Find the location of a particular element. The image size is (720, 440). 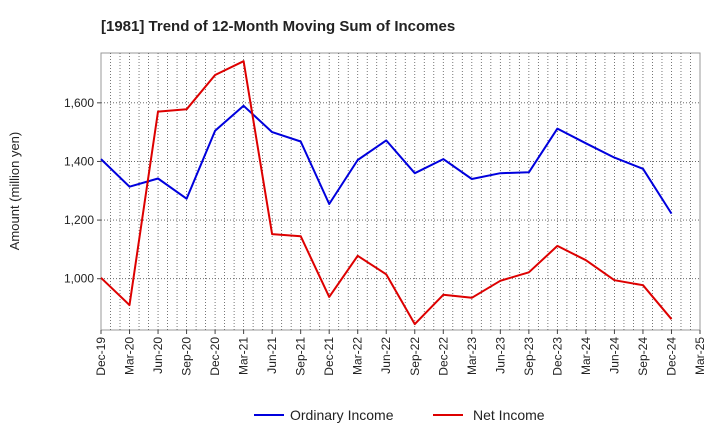

x-tick-label: Sep-22 is located at coordinates (415, 356).